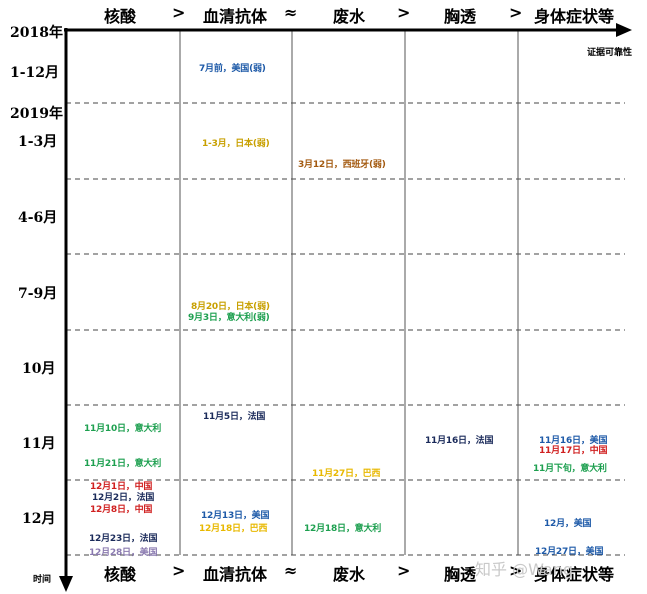 The height and width of the screenshot is (594, 647). Describe the element at coordinates (568, 524) in the screenshot. I see `event-label: 12月，美国` at that location.